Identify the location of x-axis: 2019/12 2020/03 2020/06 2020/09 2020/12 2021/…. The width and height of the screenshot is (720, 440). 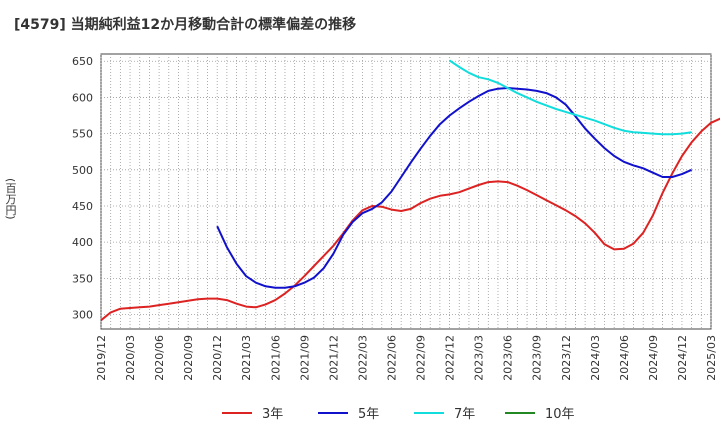
(406, 358).